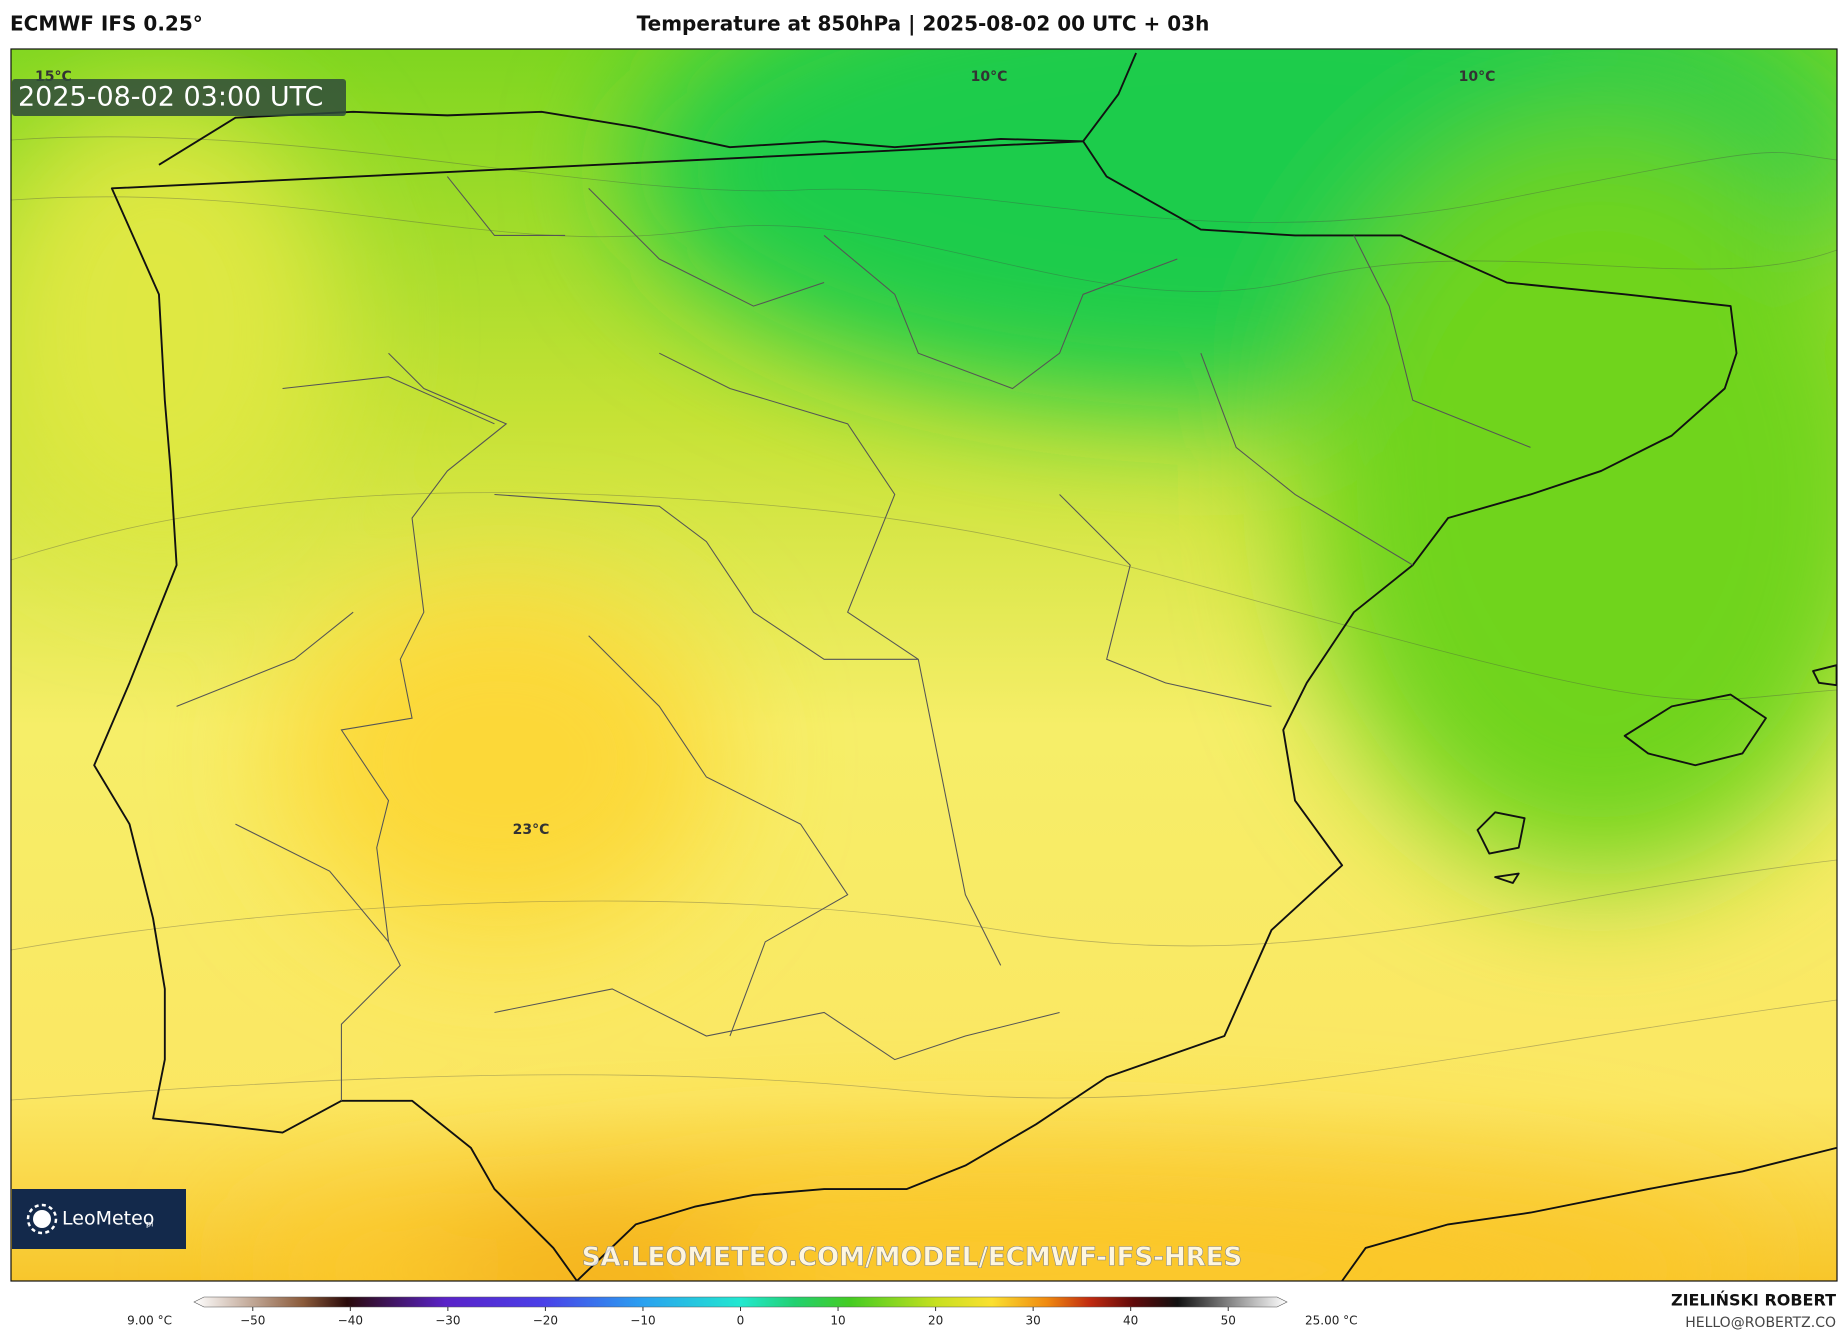  I want to click on colorbar-tick-label: 40, so click(1130, 1321).